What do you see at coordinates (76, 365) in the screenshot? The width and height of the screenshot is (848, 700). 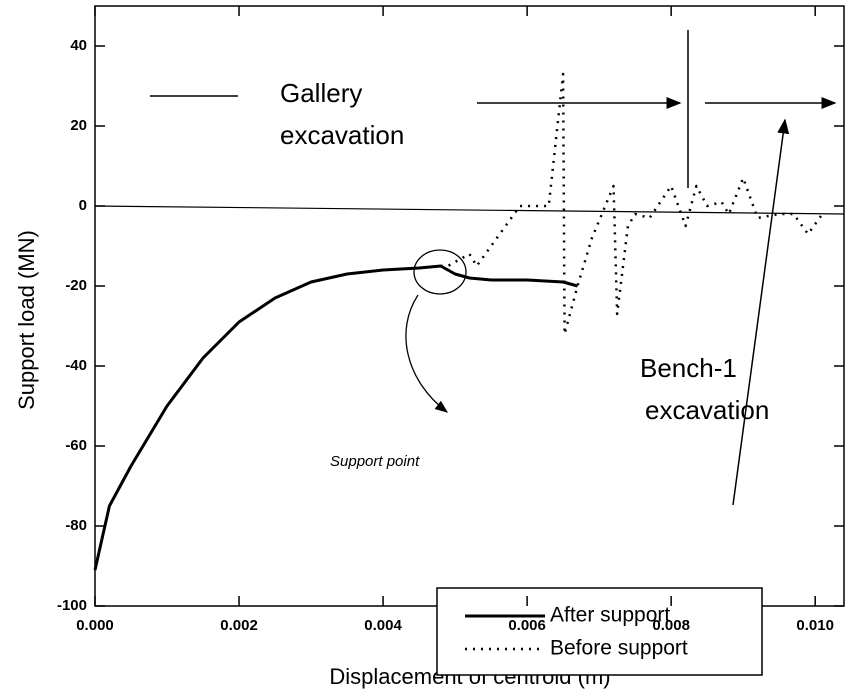 I see `y-tick-label: -40` at bounding box center [76, 365].